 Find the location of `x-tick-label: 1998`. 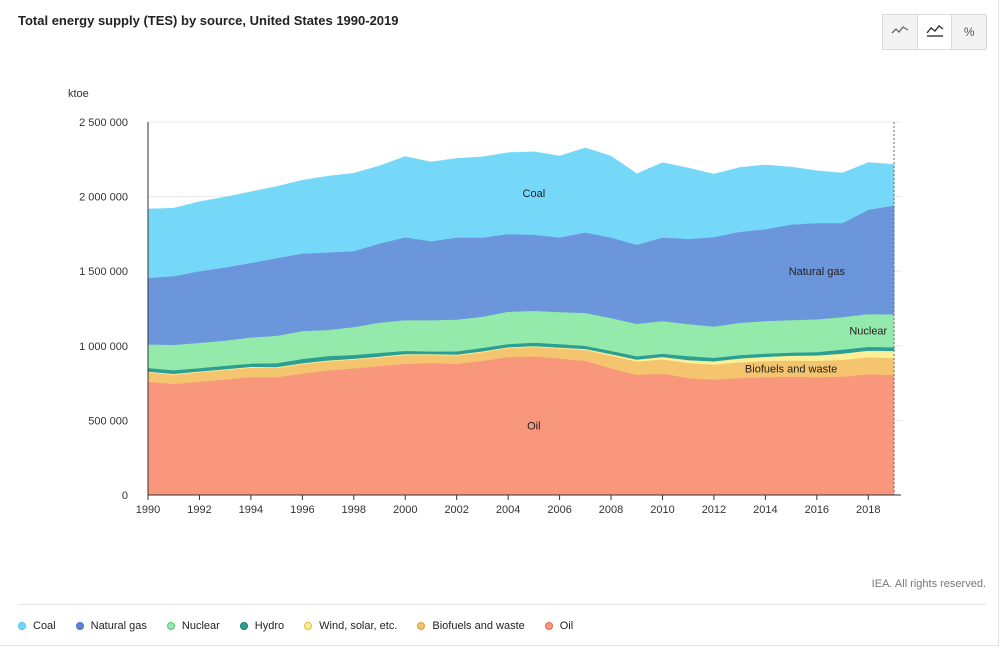

x-tick-label: 1998 is located at coordinates (354, 510).